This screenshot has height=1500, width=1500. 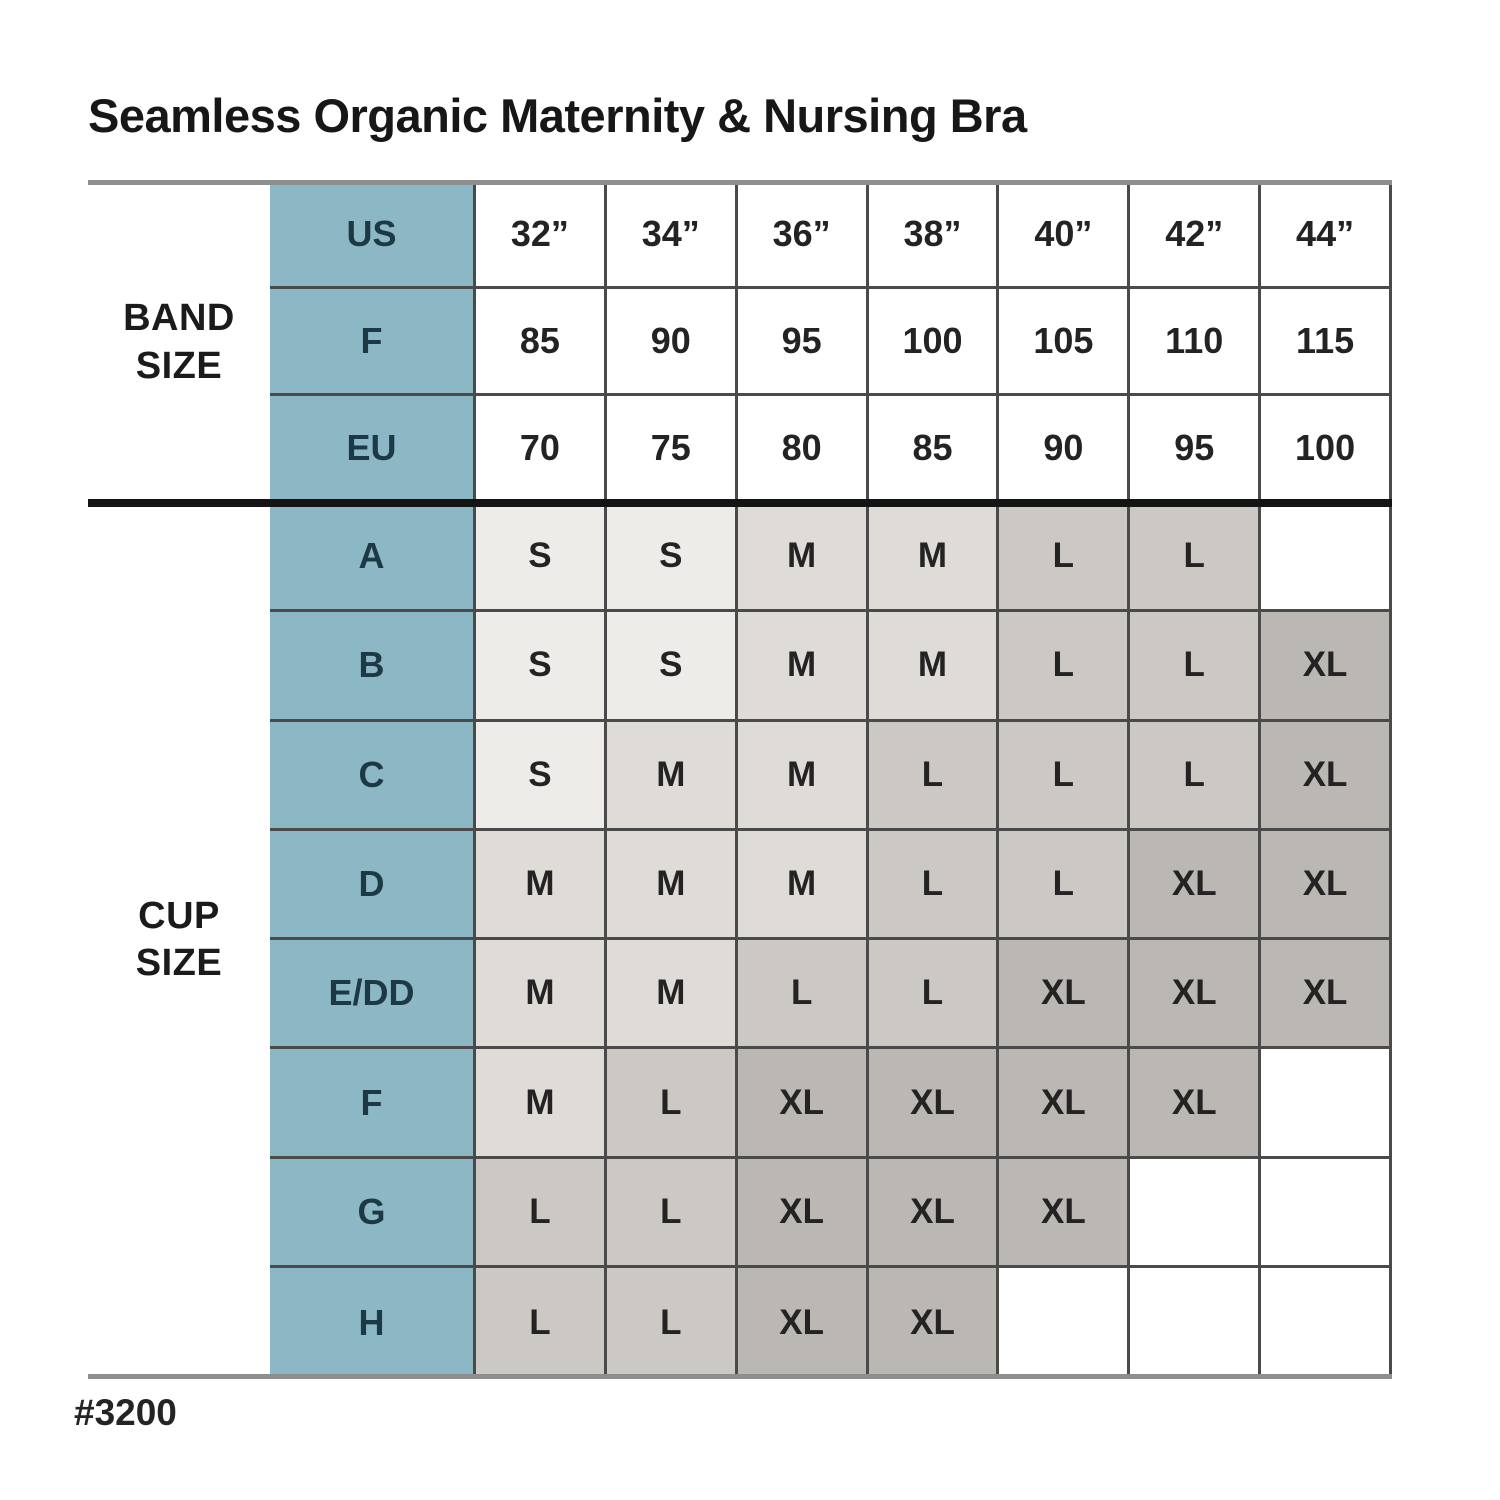 What do you see at coordinates (179, 940) in the screenshot?
I see `cup-size-group-label: CUP SIZE` at bounding box center [179, 940].